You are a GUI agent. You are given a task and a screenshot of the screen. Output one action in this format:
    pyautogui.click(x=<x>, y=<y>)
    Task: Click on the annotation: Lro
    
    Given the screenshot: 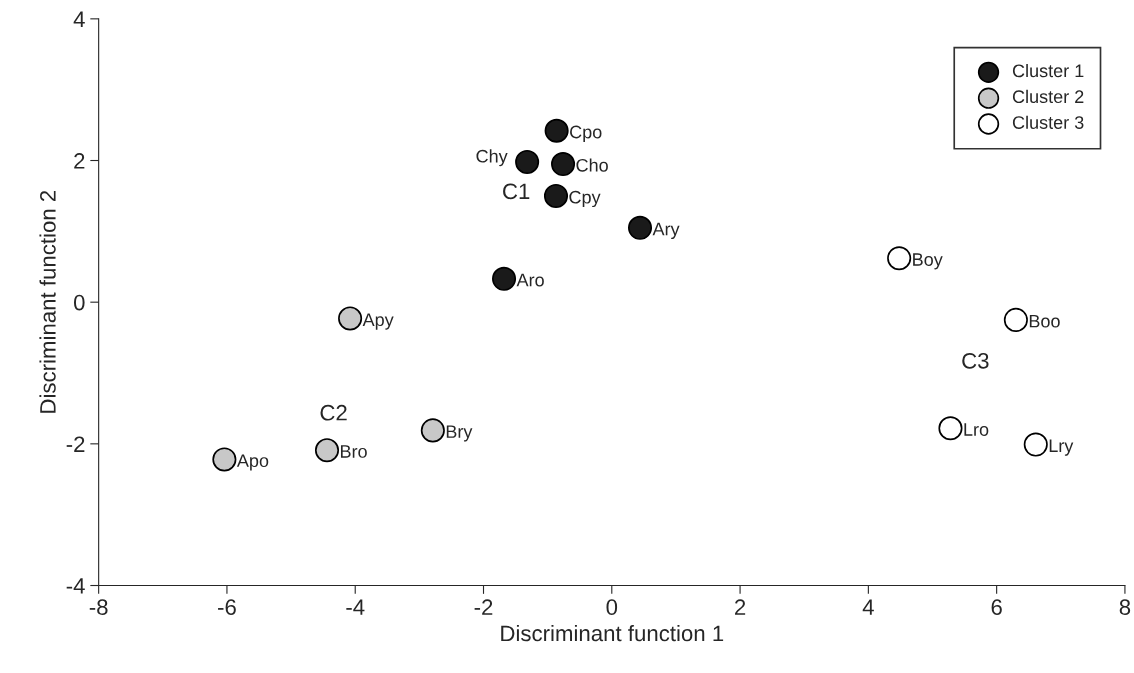 What is the action you would take?
    pyautogui.click(x=976, y=429)
    